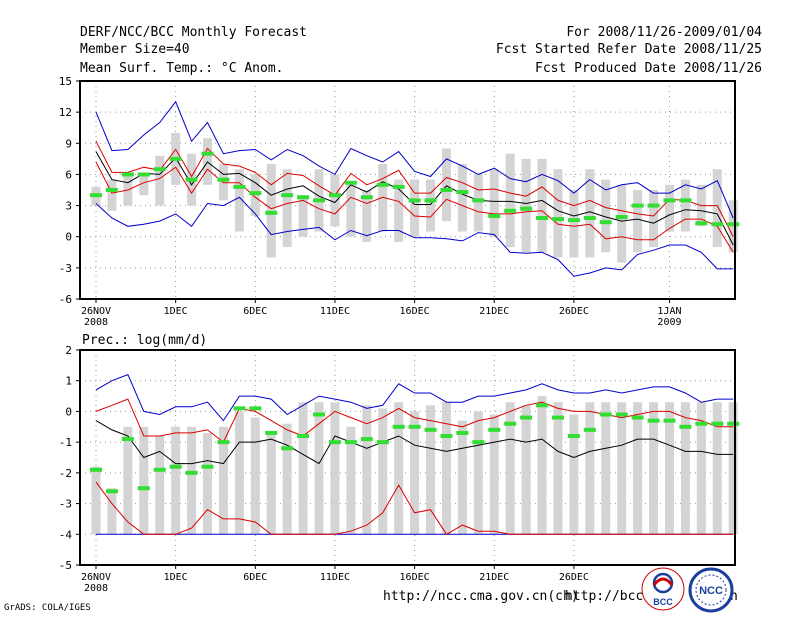  Describe the element at coordinates (481, 596) in the screenshot. I see `url-ncc: http://ncc.cma.gov.cn(ch)` at that location.